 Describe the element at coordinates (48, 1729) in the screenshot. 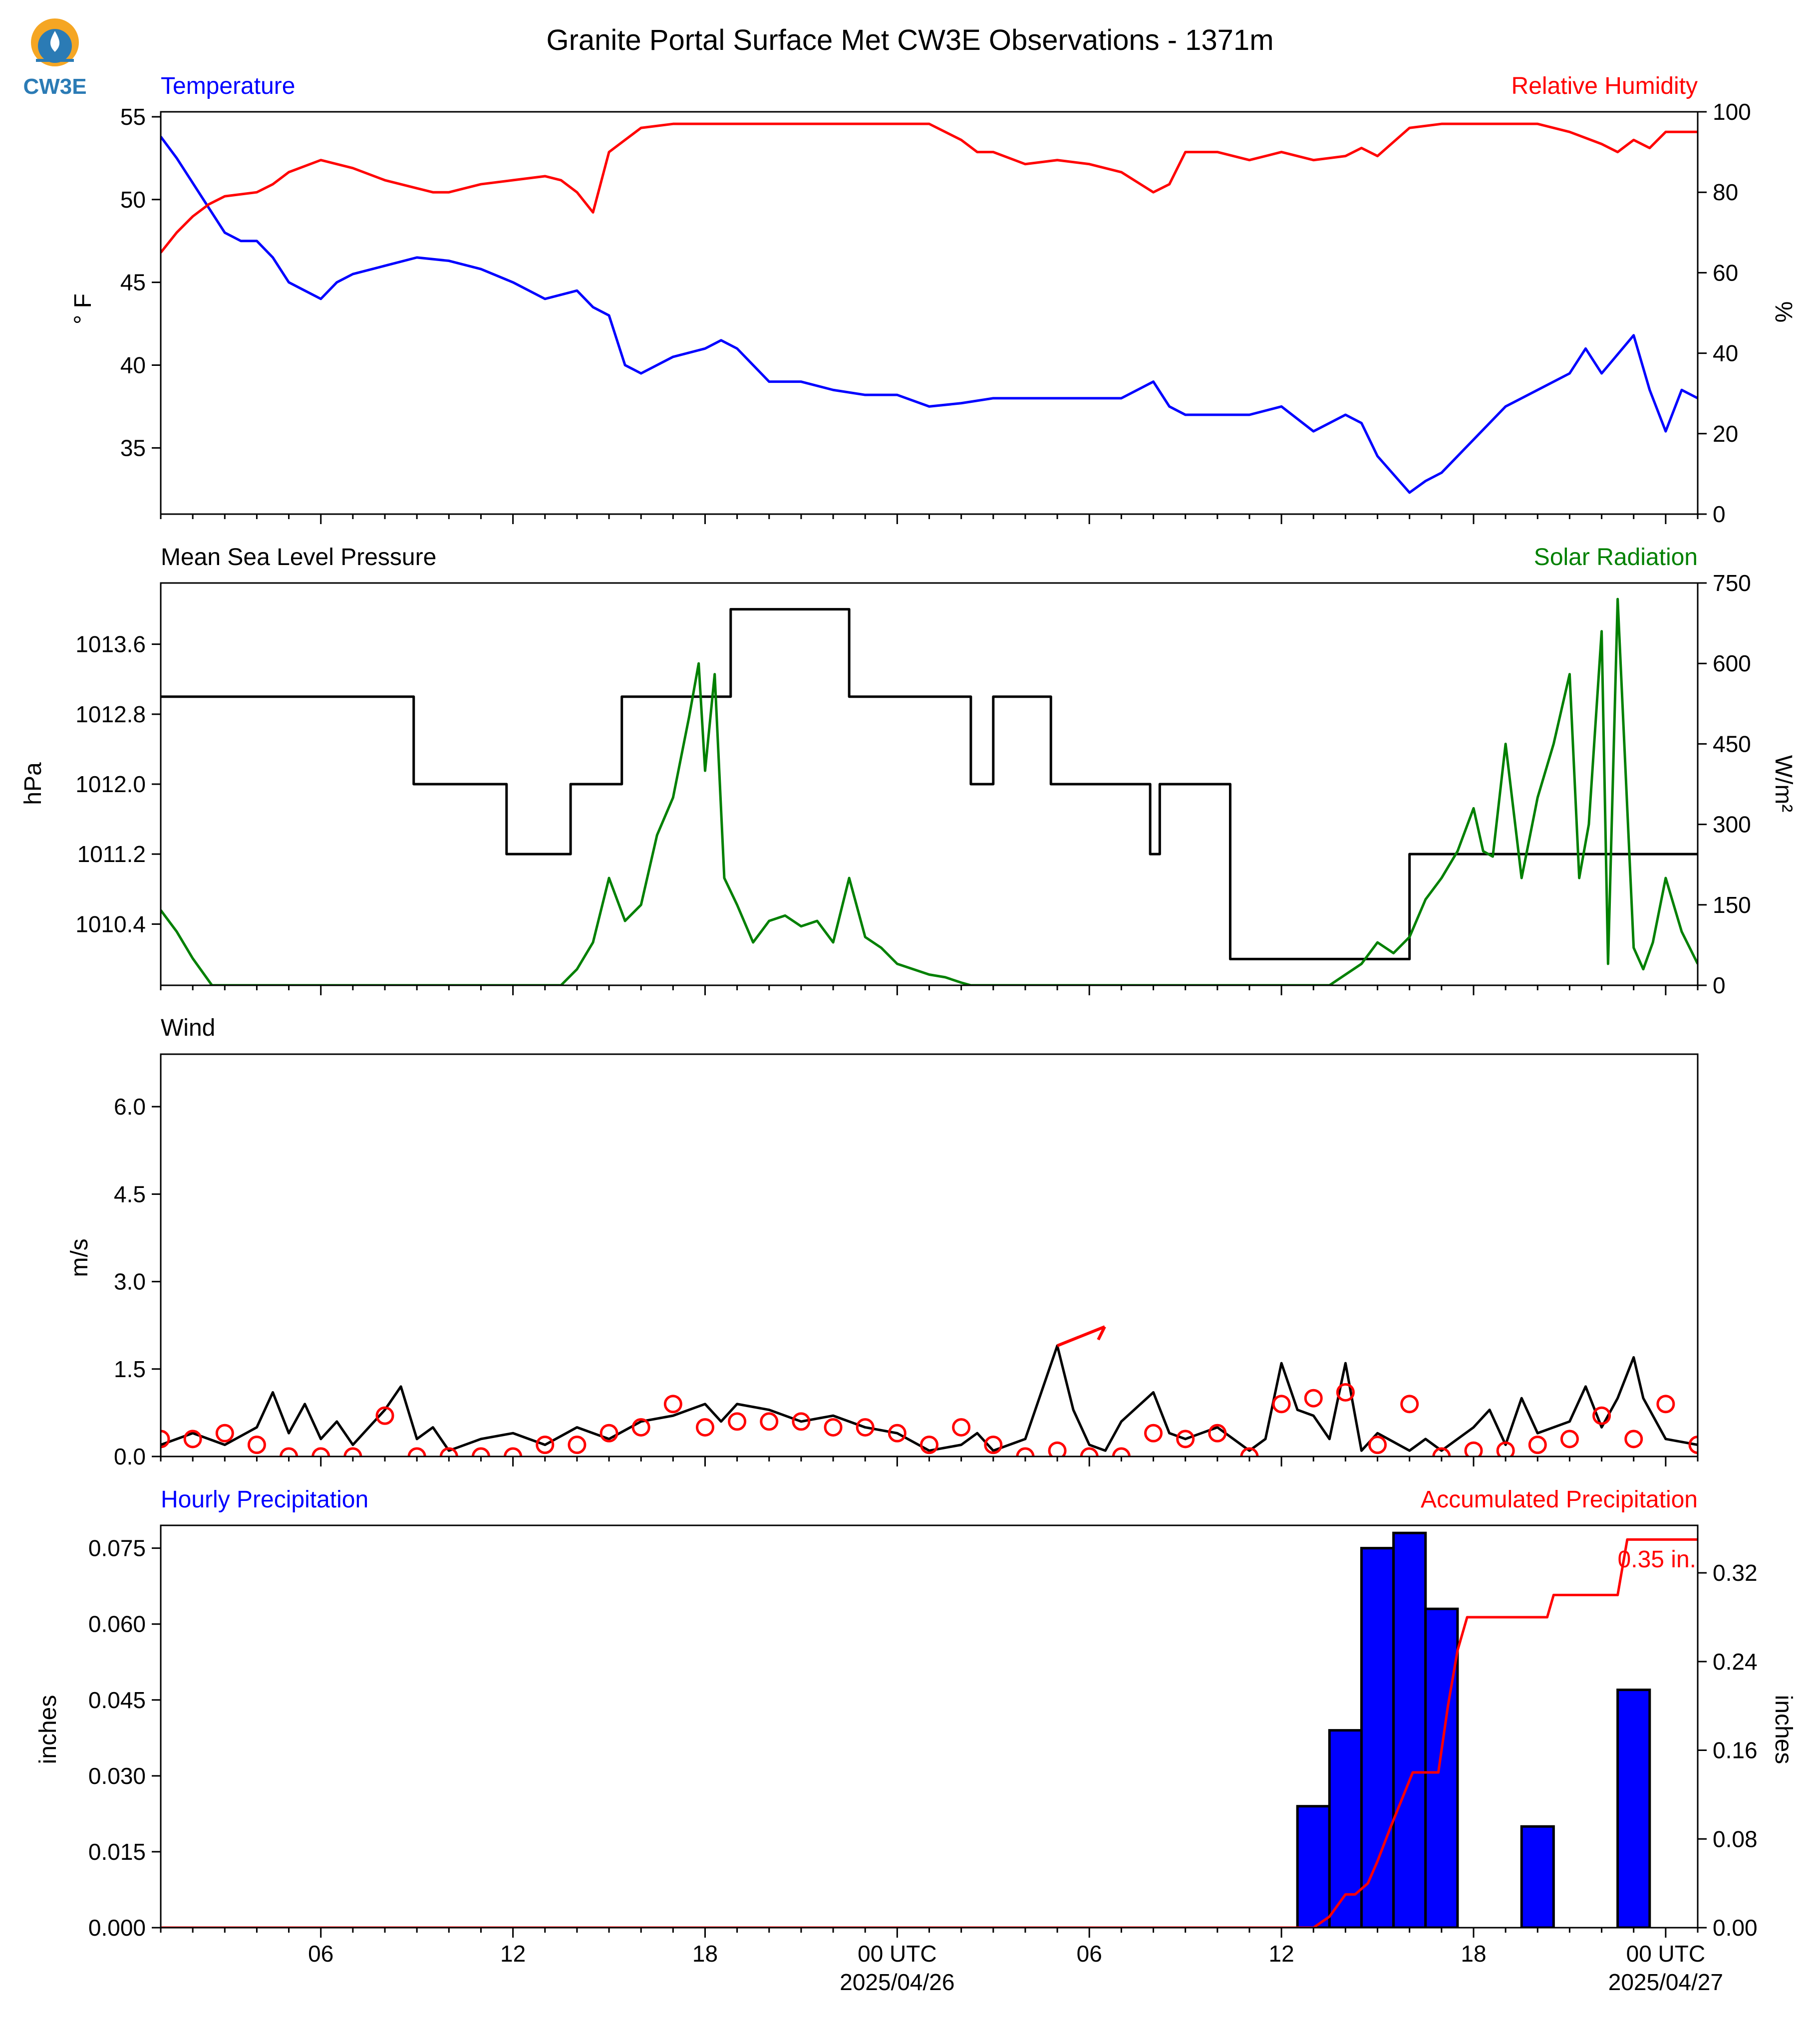

I see `precip-axis-label: inches` at that location.